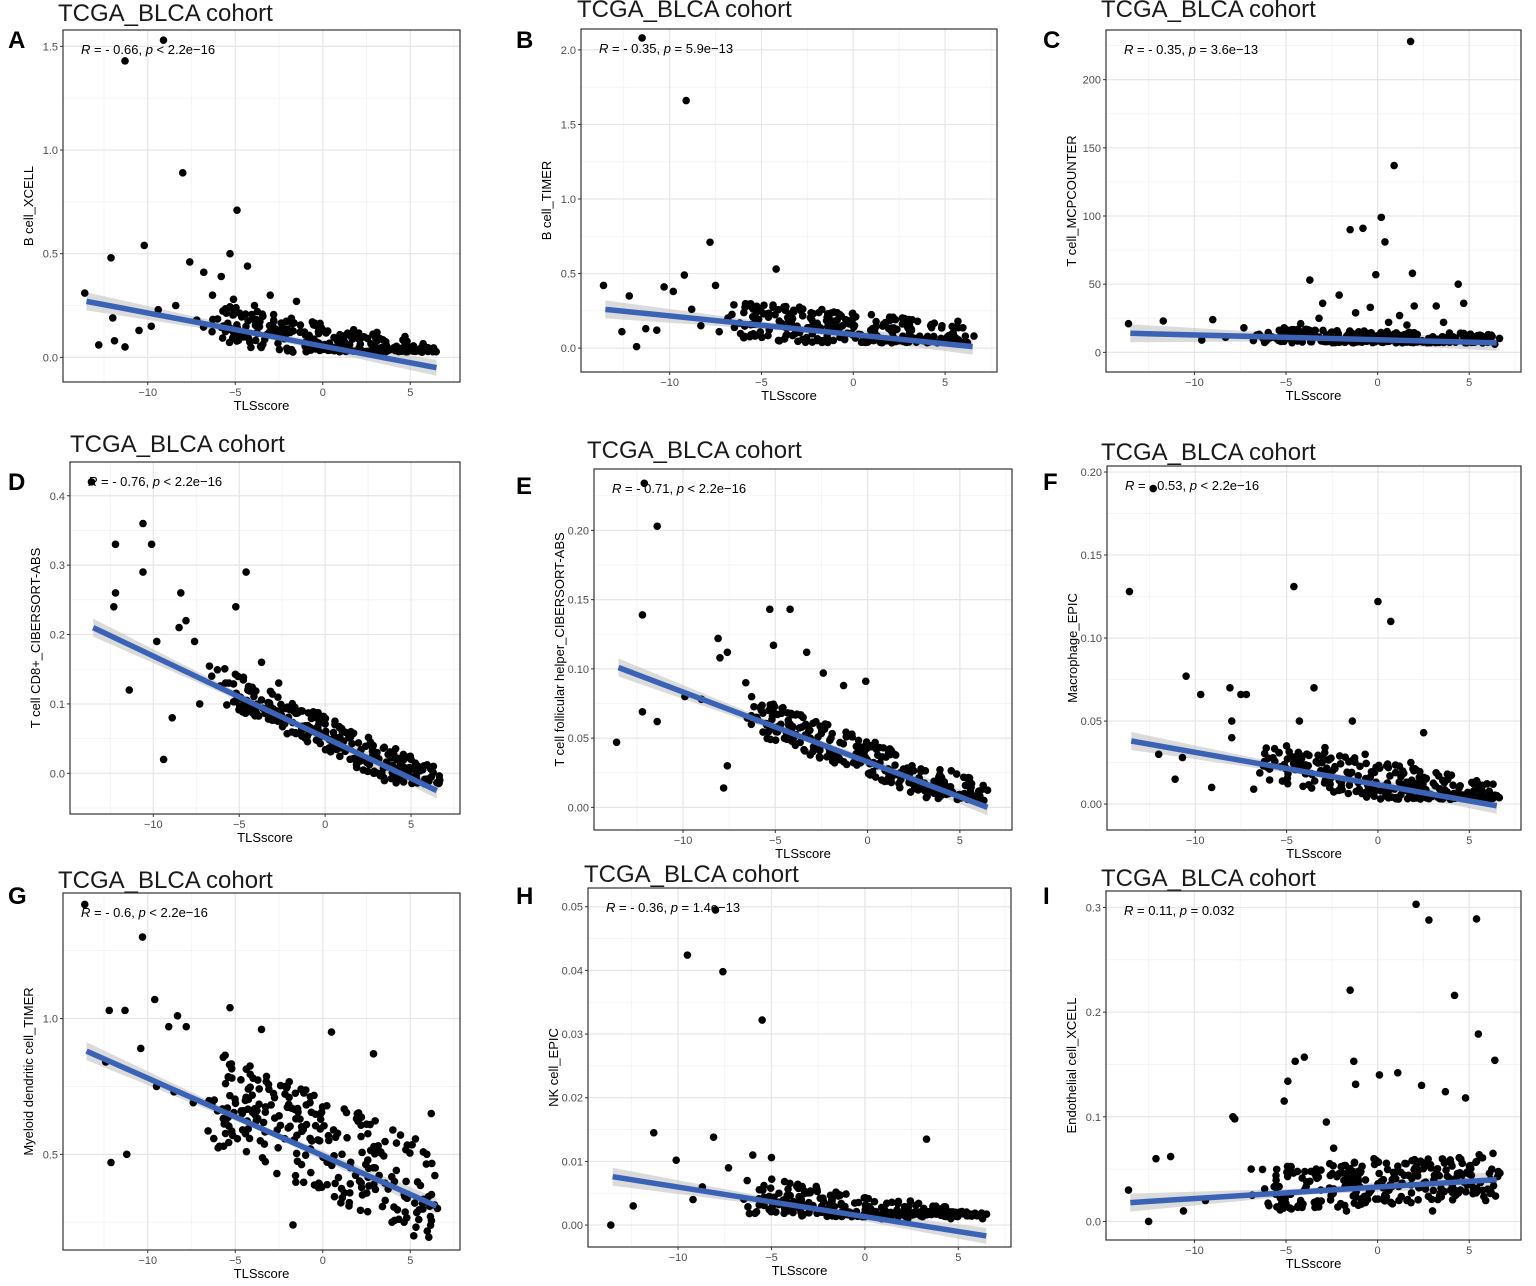  What do you see at coordinates (1194, 1251) in the screenshot?
I see `x-tick-label: −10` at bounding box center [1194, 1251].